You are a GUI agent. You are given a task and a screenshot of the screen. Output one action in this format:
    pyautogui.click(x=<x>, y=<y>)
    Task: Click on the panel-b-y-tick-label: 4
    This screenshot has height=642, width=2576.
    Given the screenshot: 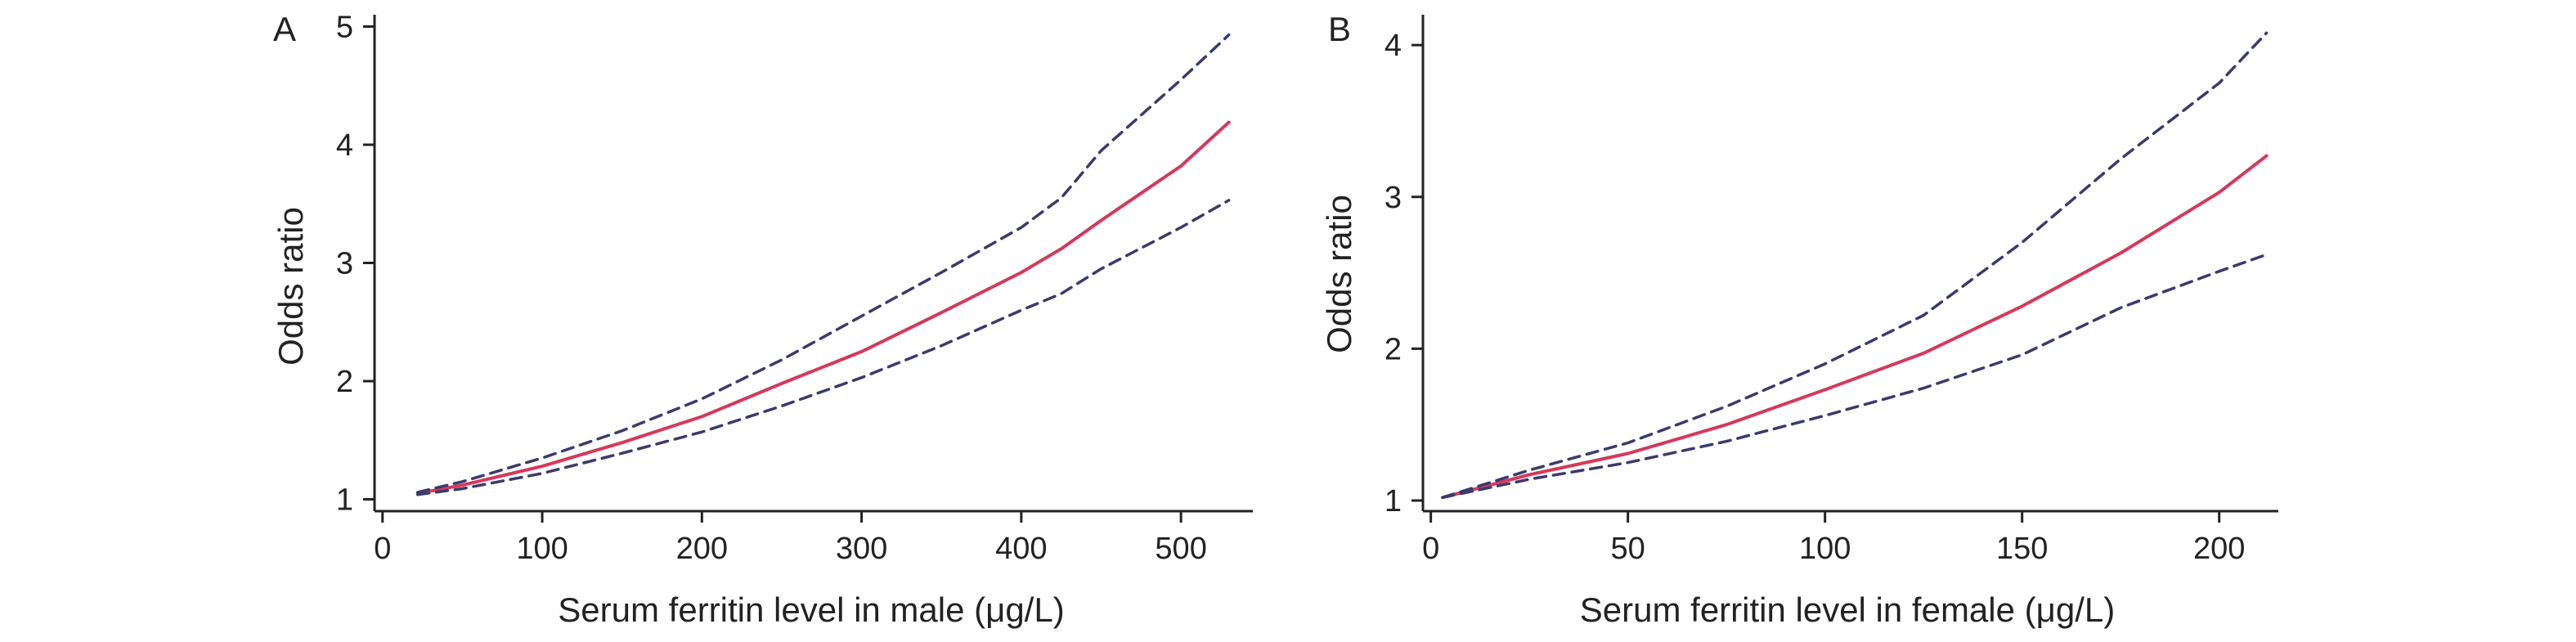 What is the action you would take?
    pyautogui.click(x=1393, y=46)
    